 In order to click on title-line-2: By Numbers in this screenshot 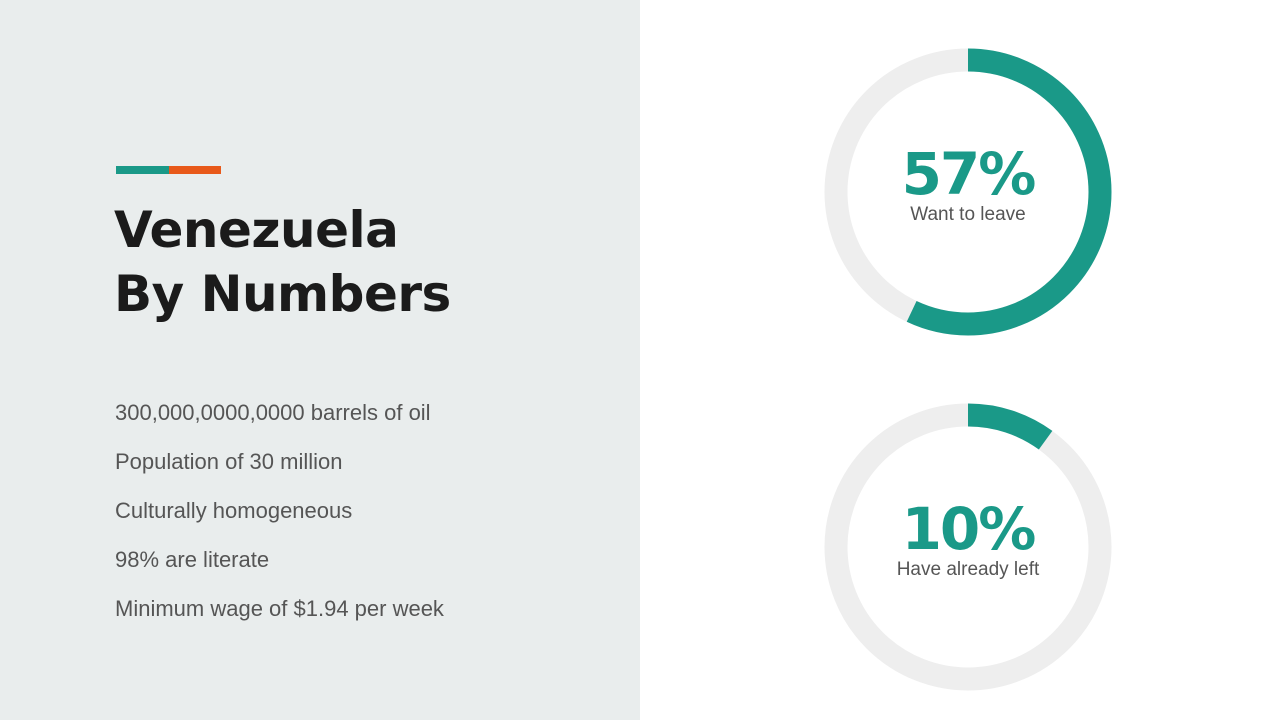, I will do `click(282, 294)`.